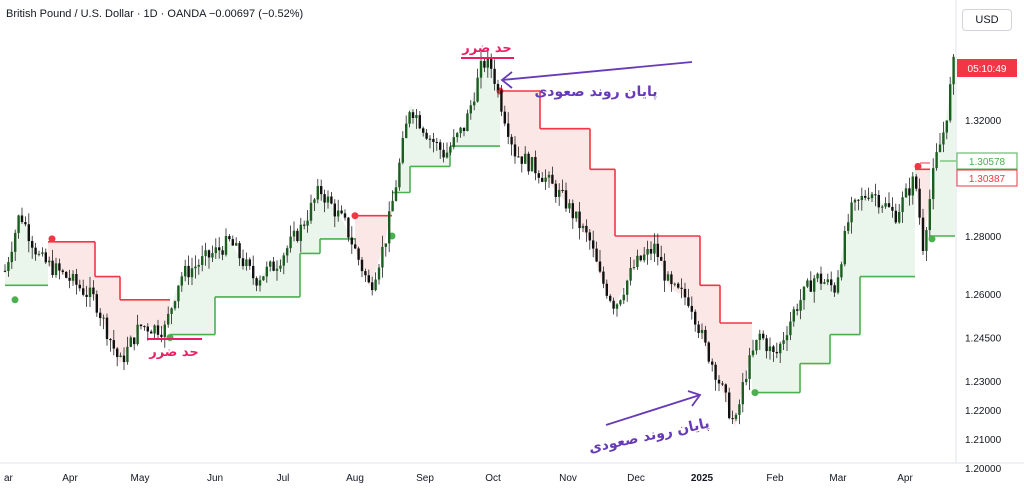 The width and height of the screenshot is (1024, 493). I want to click on price-label-1: 1.30578, so click(987, 161).